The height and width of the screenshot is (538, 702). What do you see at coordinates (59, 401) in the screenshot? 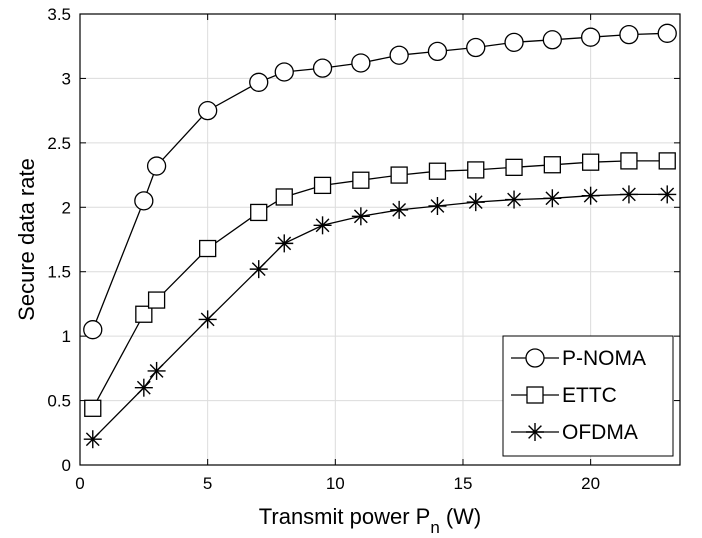
I see `y-tick-label: 0.5` at bounding box center [59, 401].